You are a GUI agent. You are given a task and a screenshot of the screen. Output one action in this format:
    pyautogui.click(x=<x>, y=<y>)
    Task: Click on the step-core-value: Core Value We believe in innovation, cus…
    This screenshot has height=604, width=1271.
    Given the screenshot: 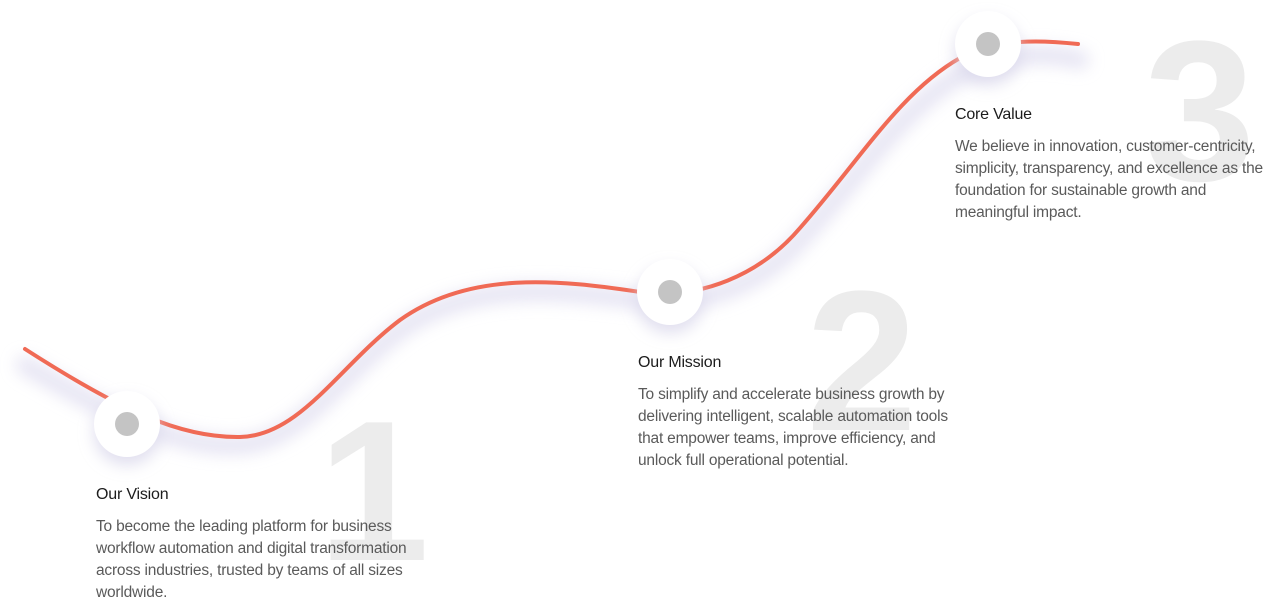 What is the action you would take?
    pyautogui.click(x=1113, y=165)
    